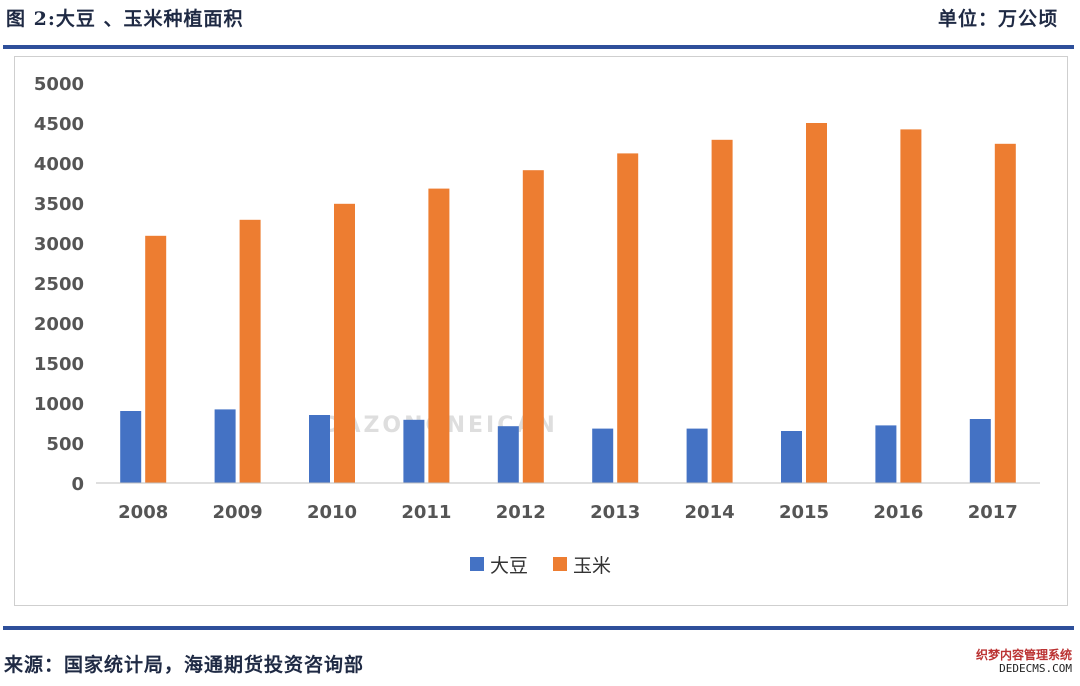 Image resolution: width=1080 pixels, height=686 pixels. I want to click on y-tick-label-6: 3000, so click(59, 244).